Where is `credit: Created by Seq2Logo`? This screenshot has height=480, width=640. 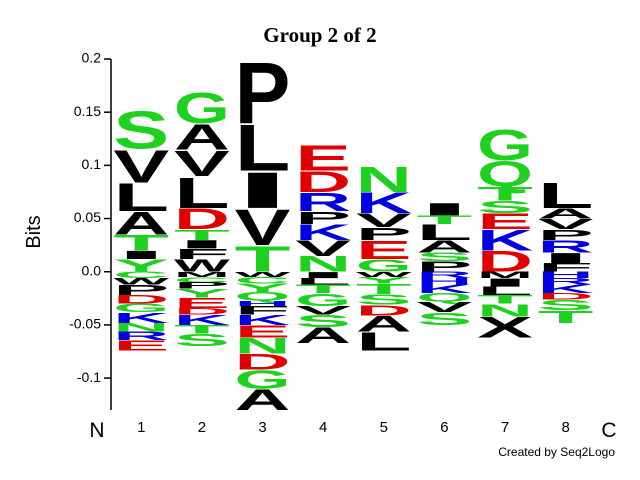
credit: Created by Seq2Logo is located at coordinates (556, 452).